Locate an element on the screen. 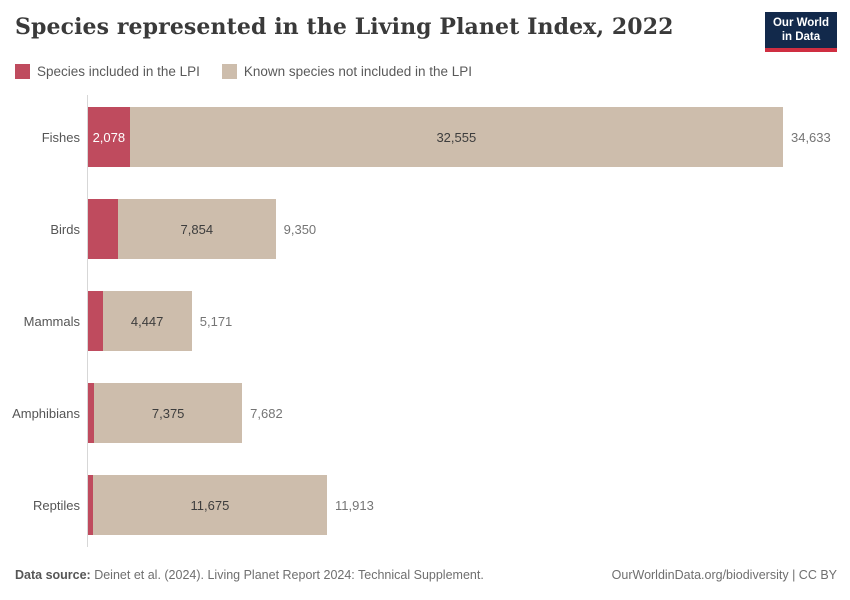 This screenshot has width=850, height=600. bar-segment-not-included: 11,675 is located at coordinates (210, 505).